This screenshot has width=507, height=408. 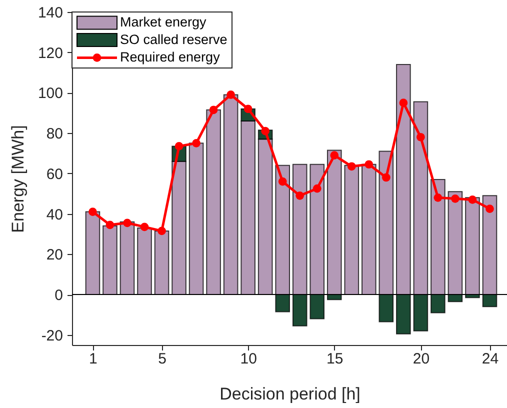 What do you see at coordinates (54, 255) in the screenshot?
I see `y-tick-label: 20` at bounding box center [54, 255].